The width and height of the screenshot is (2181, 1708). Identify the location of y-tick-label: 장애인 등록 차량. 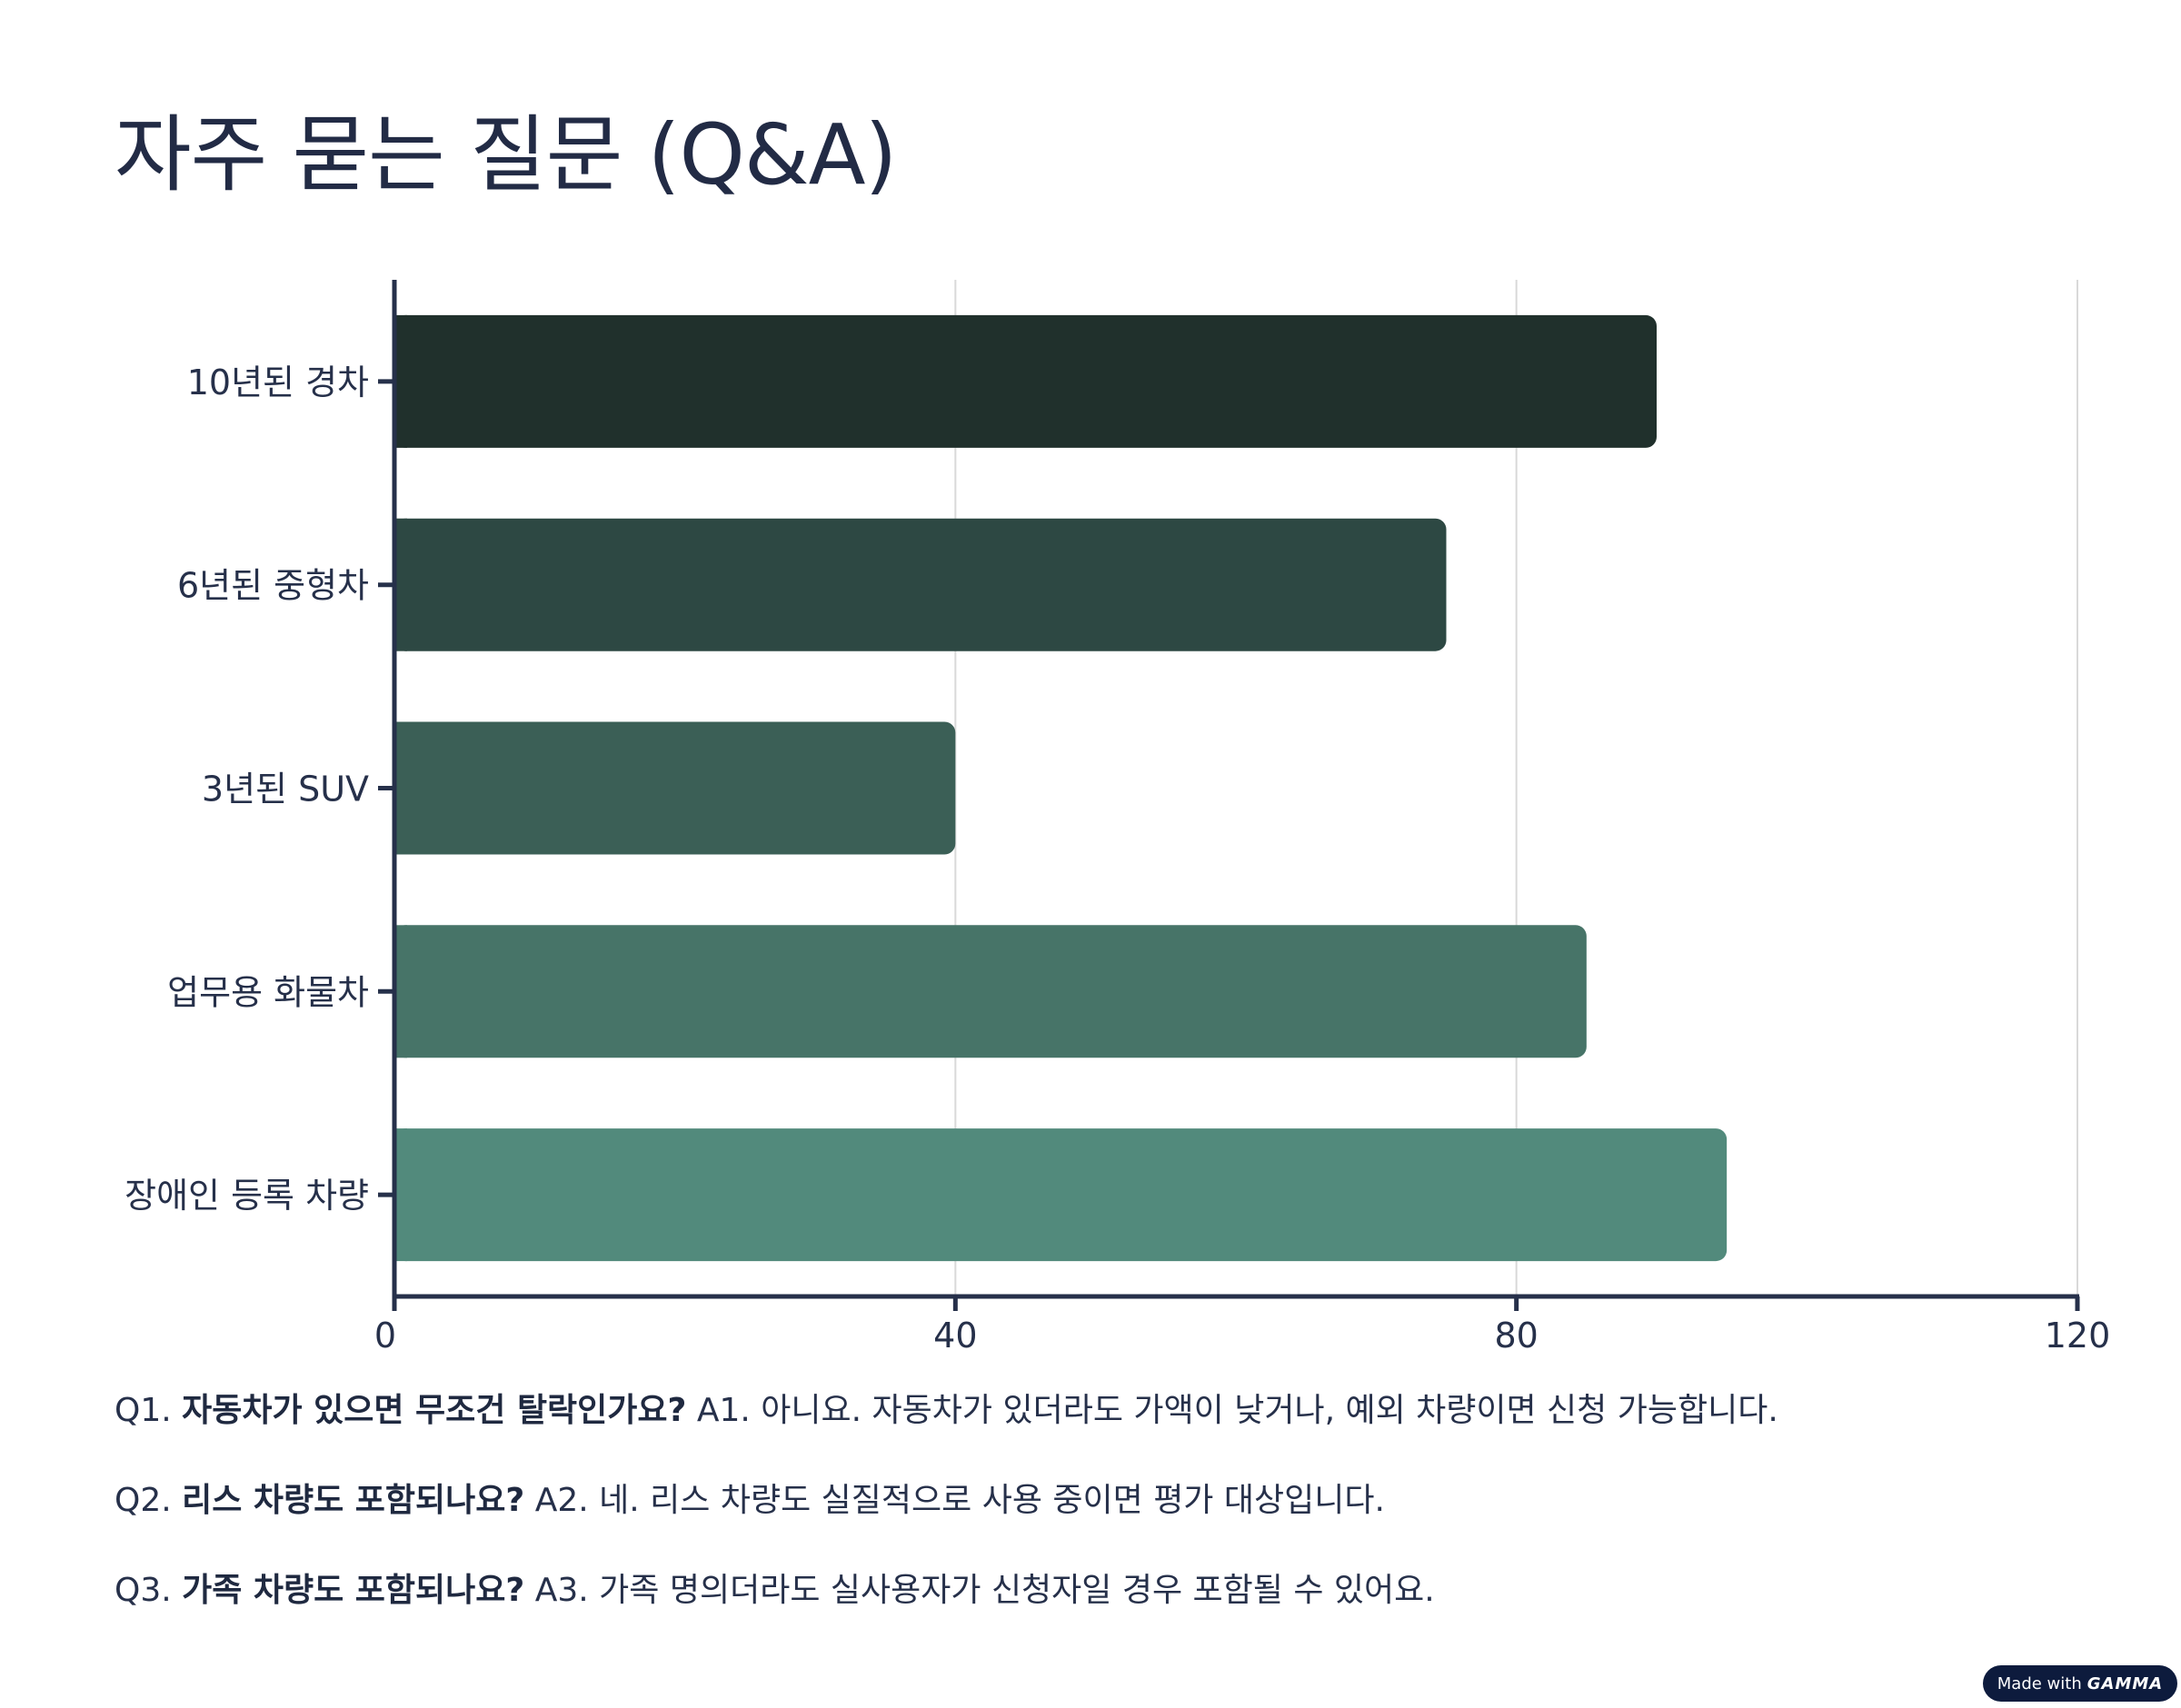
(246, 1196).